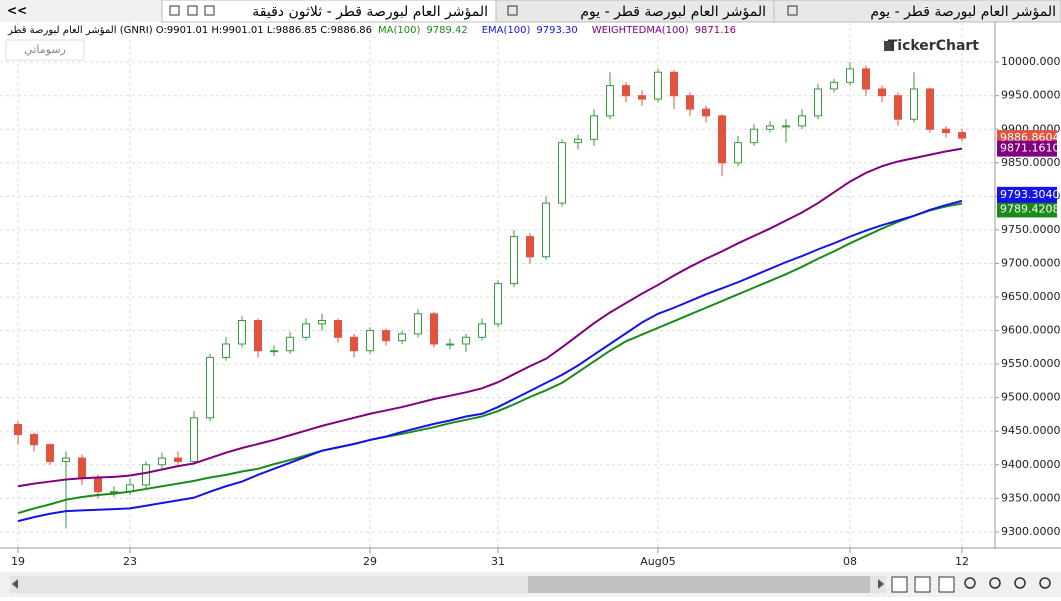 Image resolution: width=1061 pixels, height=601 pixels. I want to click on x-tick-label: 08, so click(850, 561).